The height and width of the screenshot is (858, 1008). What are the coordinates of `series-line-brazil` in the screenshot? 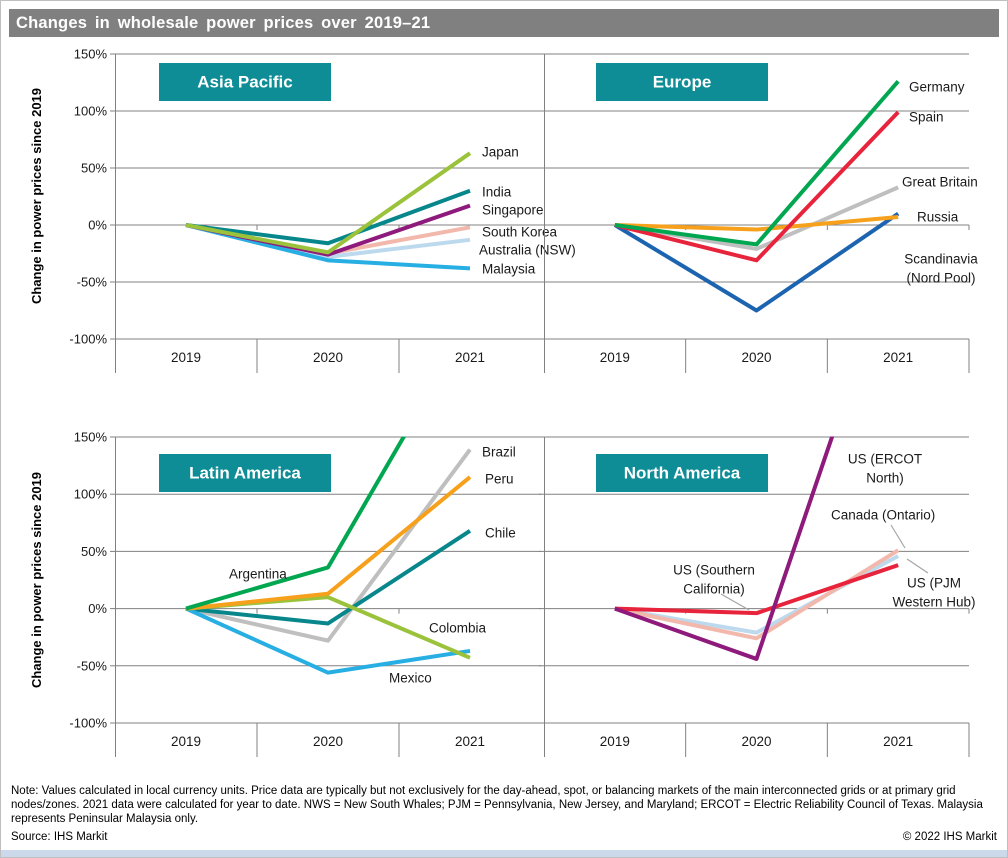 It's located at (328, 545).